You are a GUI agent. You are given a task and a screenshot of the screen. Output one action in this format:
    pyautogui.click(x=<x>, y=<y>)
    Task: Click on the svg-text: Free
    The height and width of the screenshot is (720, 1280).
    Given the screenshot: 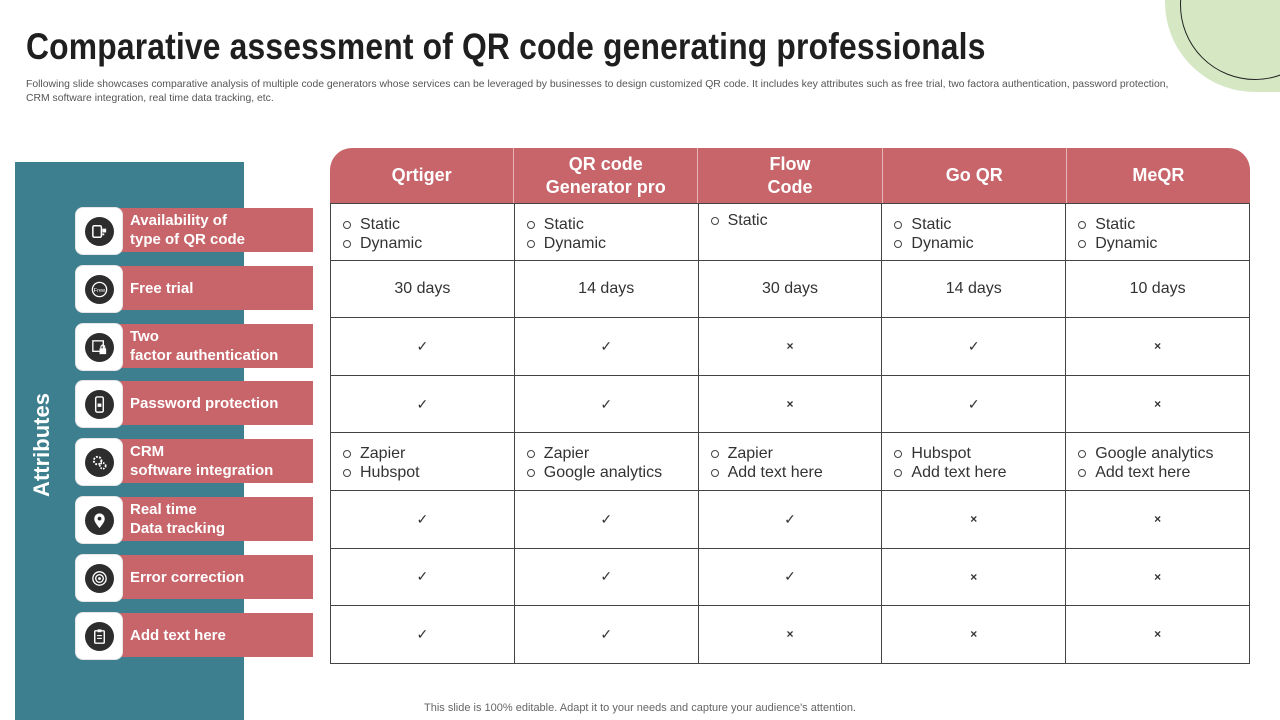 What is the action you would take?
    pyautogui.click(x=99, y=290)
    